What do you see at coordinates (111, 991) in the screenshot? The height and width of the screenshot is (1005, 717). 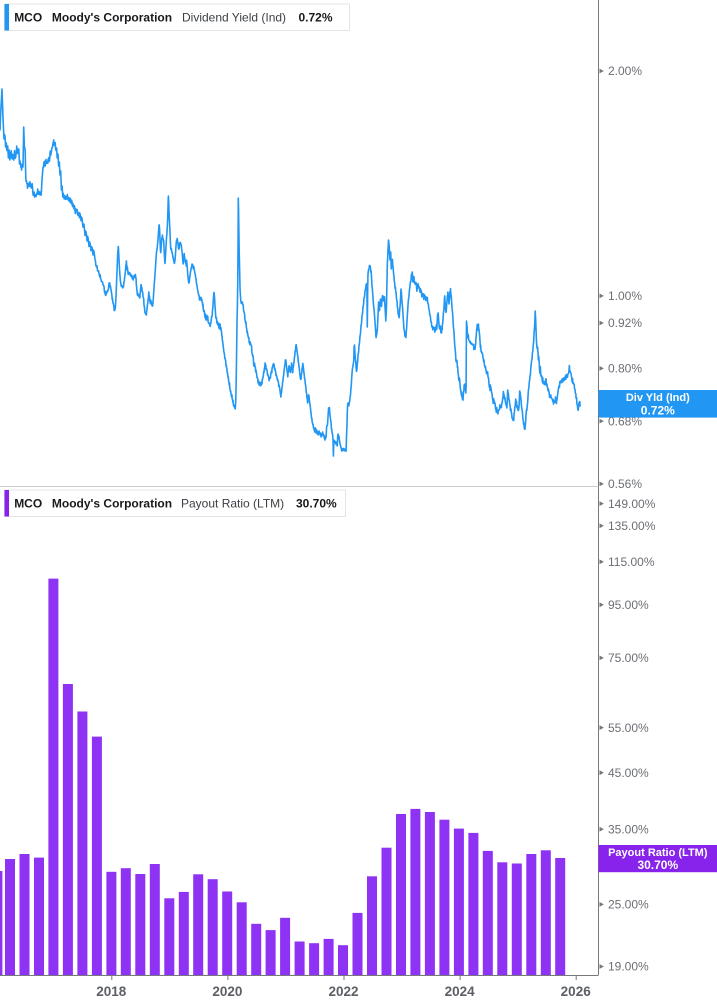 I see `svg-text: 2018` at bounding box center [111, 991].